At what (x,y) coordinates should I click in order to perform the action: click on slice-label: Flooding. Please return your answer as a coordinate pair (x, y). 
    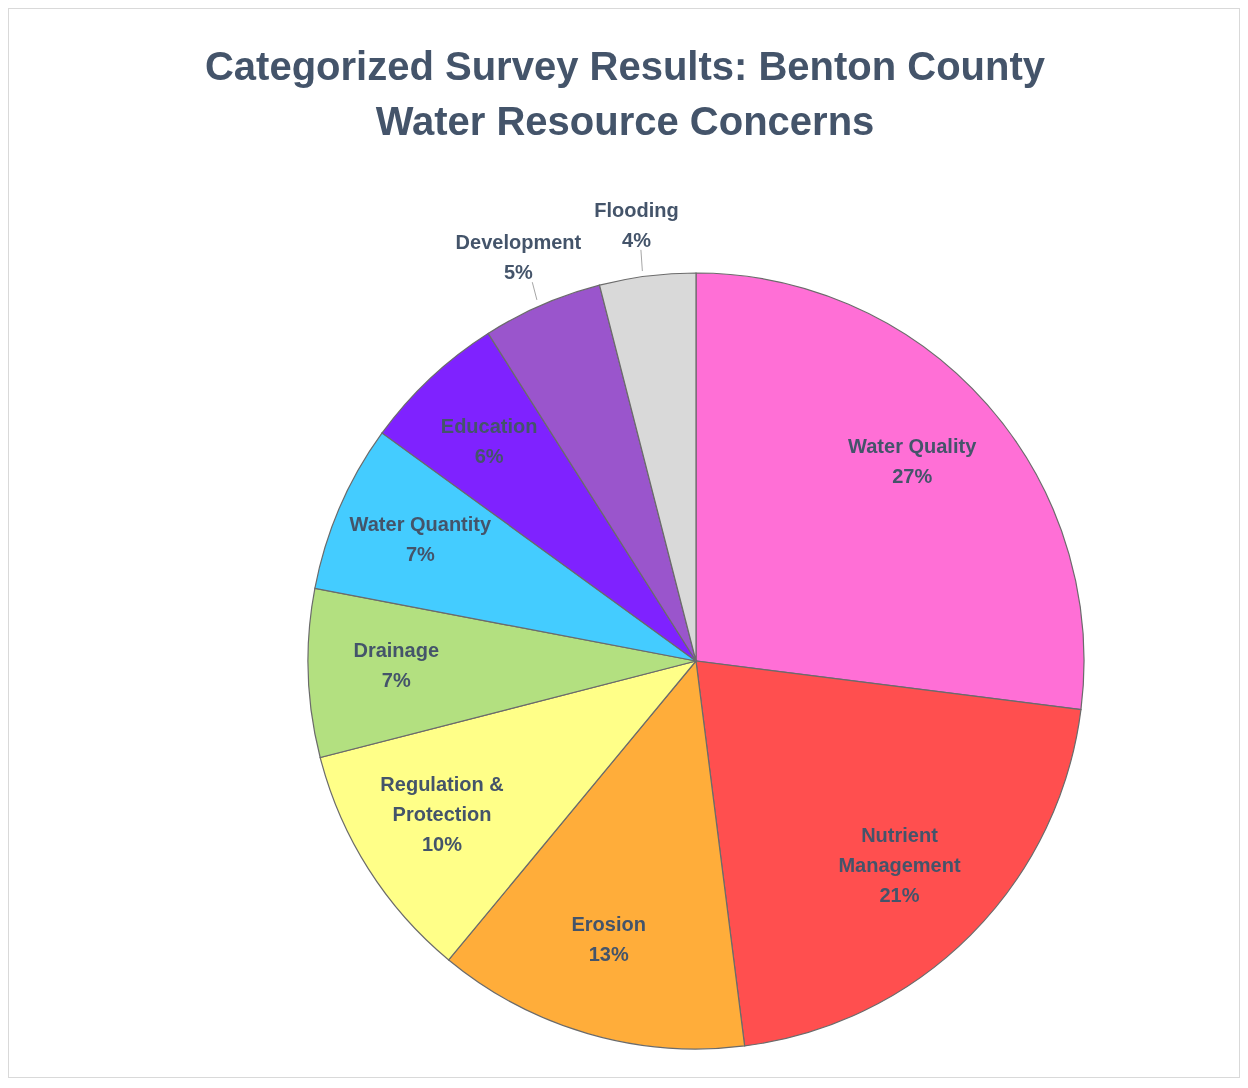
    Looking at the image, I should click on (636, 209).